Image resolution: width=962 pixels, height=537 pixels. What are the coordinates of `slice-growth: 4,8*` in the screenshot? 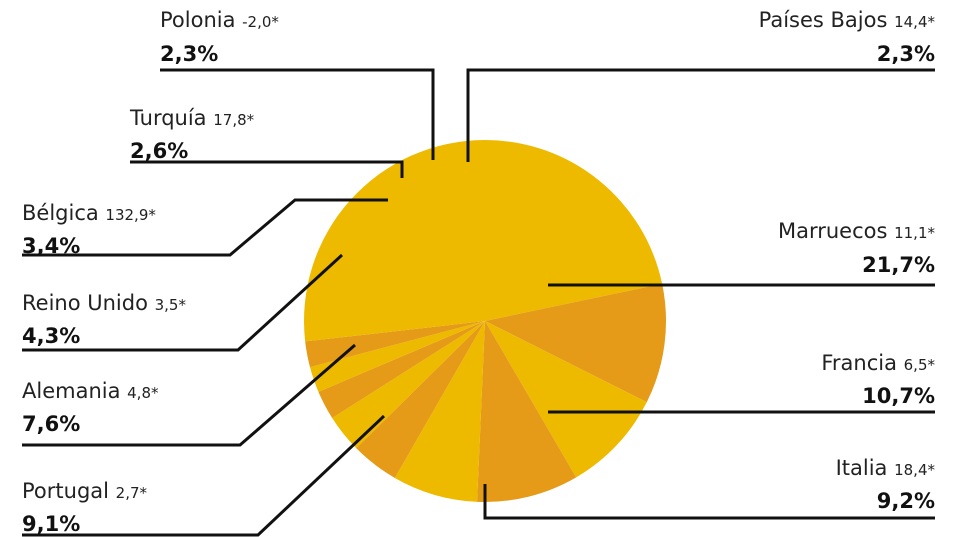 It's located at (143, 393).